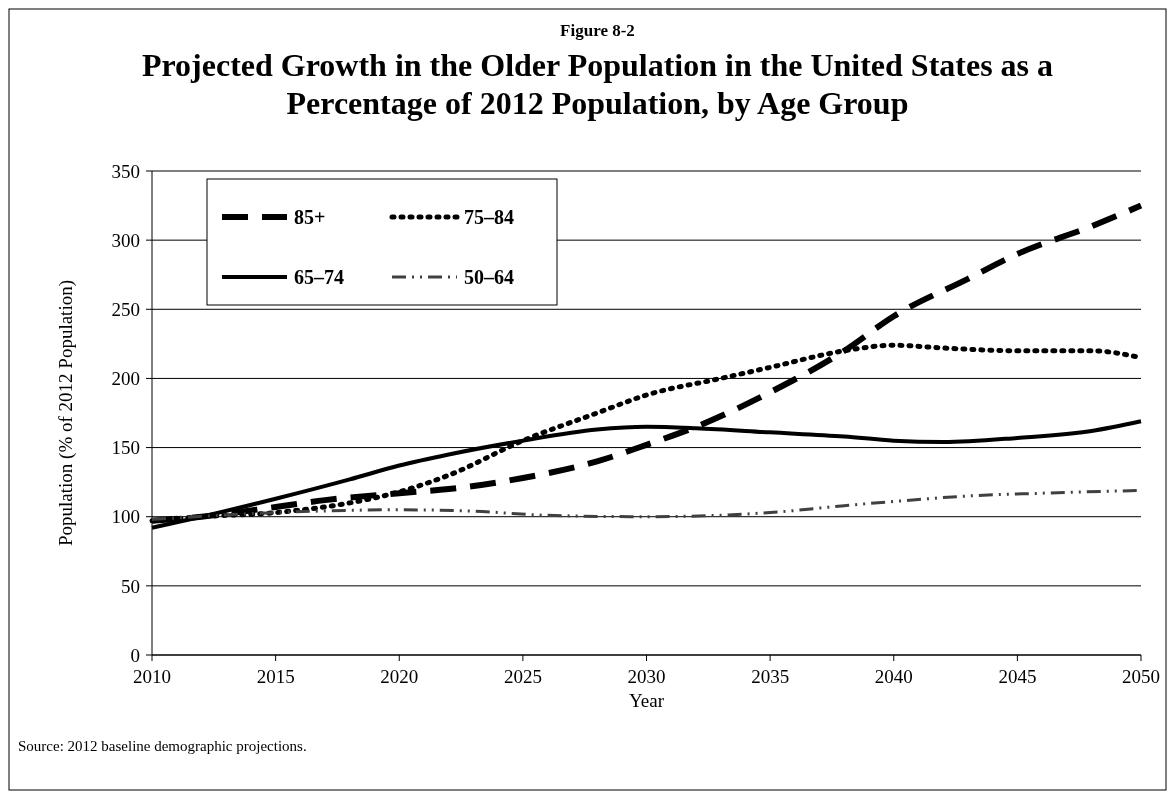 This screenshot has height=799, width=1175. I want to click on legend-label: 50–64, so click(489, 277).